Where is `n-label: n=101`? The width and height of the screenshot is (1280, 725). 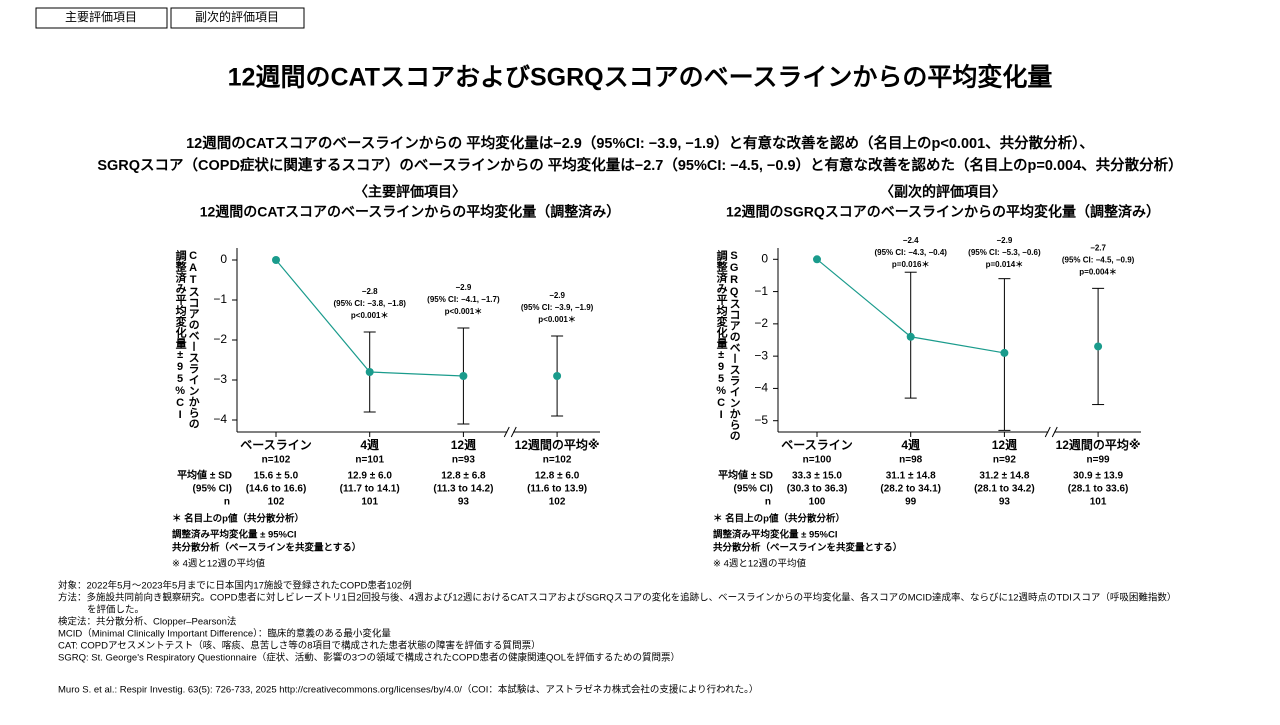
n-label: n=101 is located at coordinates (369, 460).